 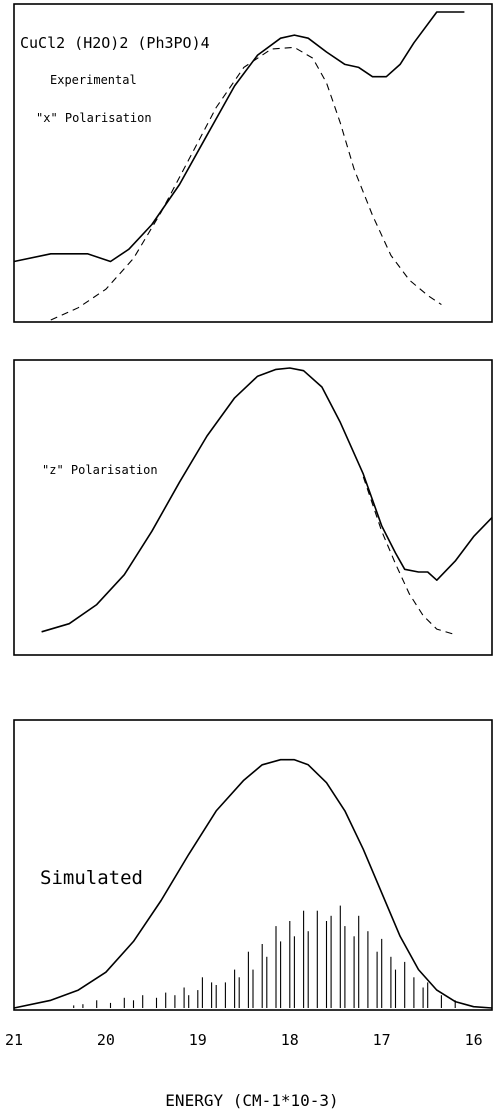 I want to click on x-tick-label: 20, so click(x=106, y=1040).